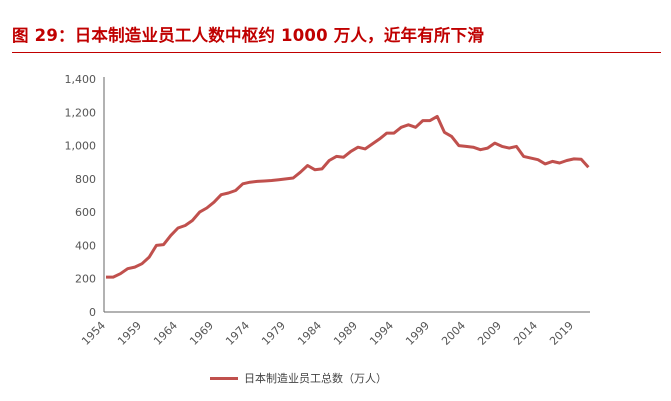 This screenshot has width=671, height=401. Describe the element at coordinates (85, 212) in the screenshot. I see `y-tick-label: 600` at that location.